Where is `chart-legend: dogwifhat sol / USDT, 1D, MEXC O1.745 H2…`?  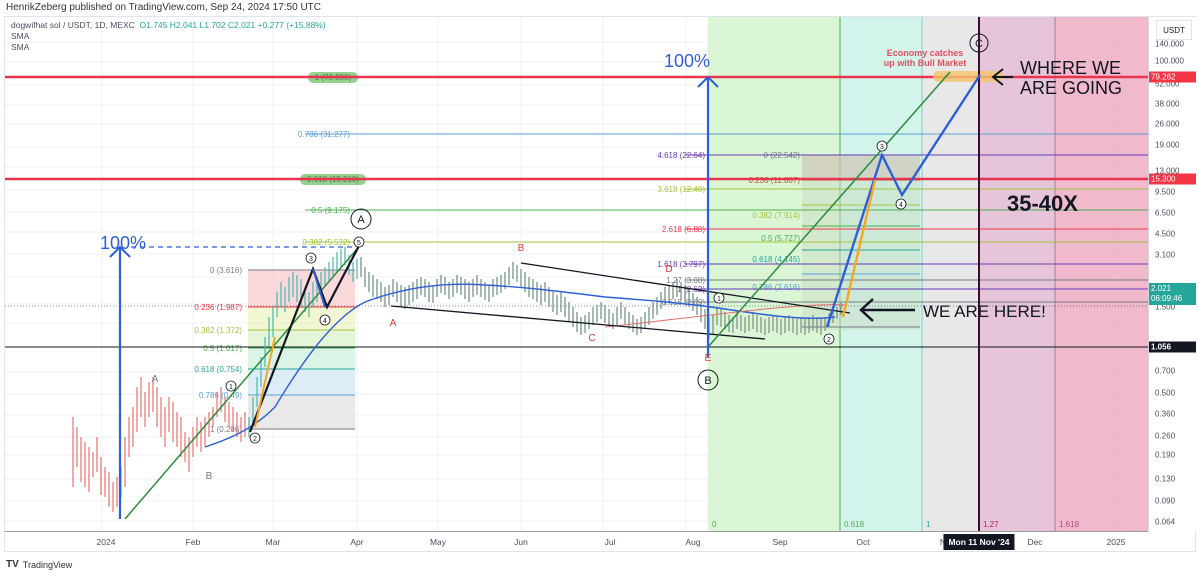 chart-legend: dogwifhat sol / USDT, 1D, MEXC O1.745 H2… is located at coordinates (168, 36).